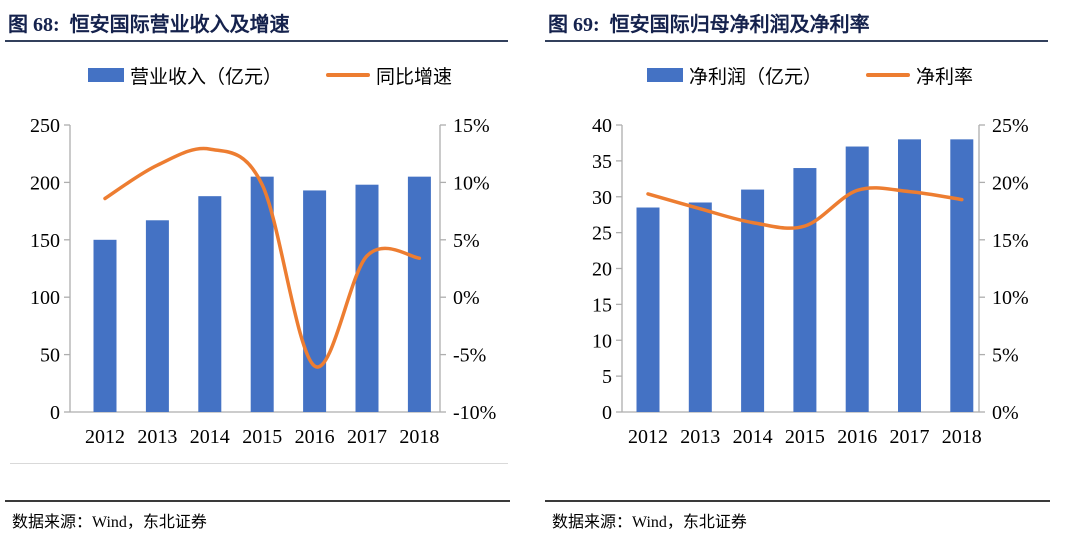 The image size is (1080, 548). Describe the element at coordinates (259, 463) in the screenshot. I see `figure-bottom-border` at that location.